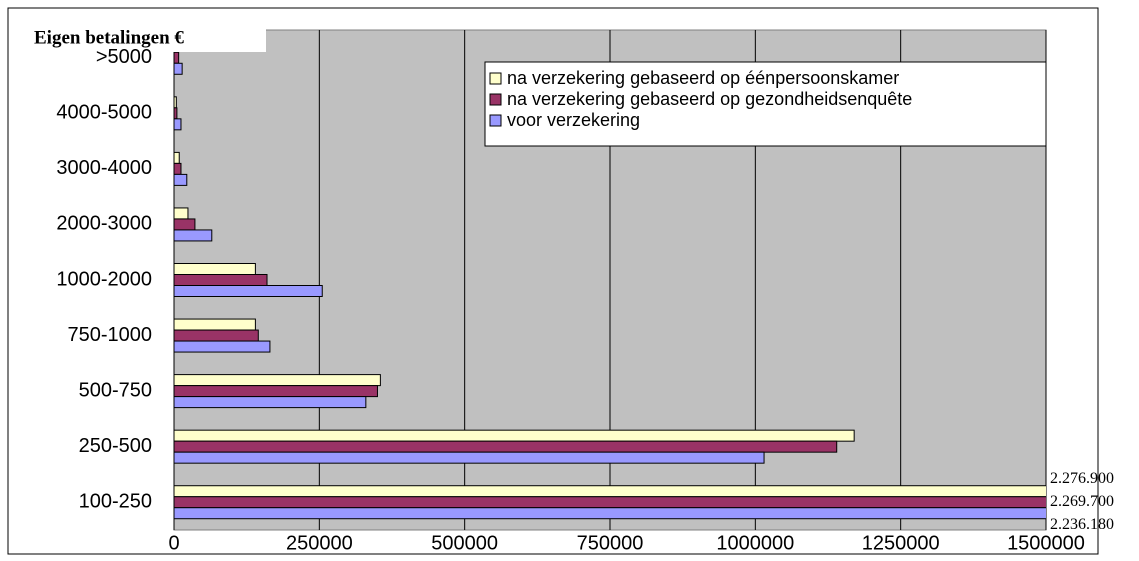 This screenshot has height=561, width=1139. I want to click on x-tick-label: 0, so click(173, 543).